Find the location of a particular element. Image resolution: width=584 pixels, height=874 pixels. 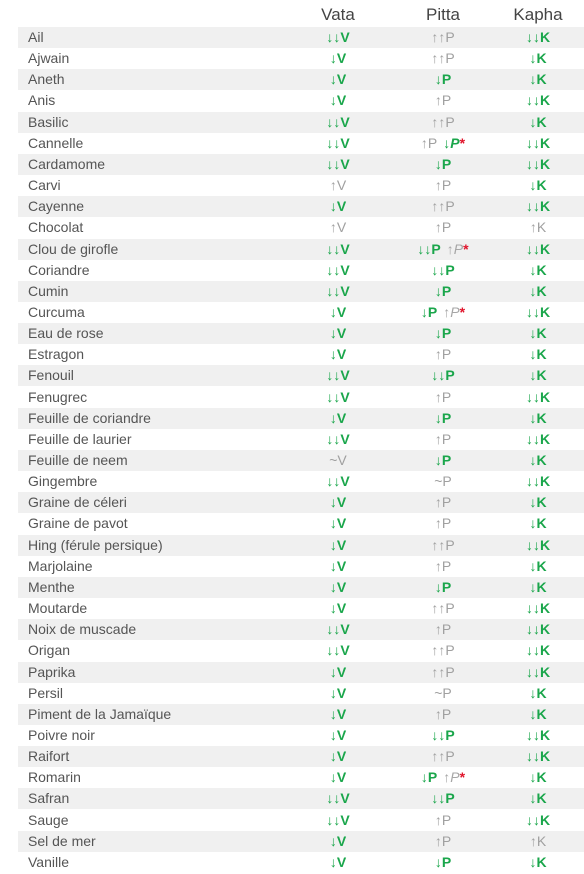

vata-cell-value: ~V is located at coordinates (338, 460).